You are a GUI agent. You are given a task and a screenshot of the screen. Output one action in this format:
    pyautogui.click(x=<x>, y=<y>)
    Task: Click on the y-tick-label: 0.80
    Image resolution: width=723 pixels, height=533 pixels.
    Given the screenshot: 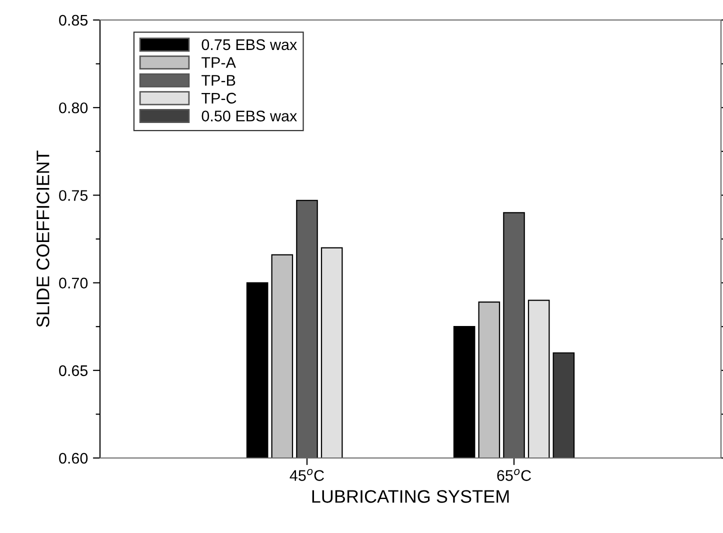 What is the action you would take?
    pyautogui.click(x=73, y=108)
    